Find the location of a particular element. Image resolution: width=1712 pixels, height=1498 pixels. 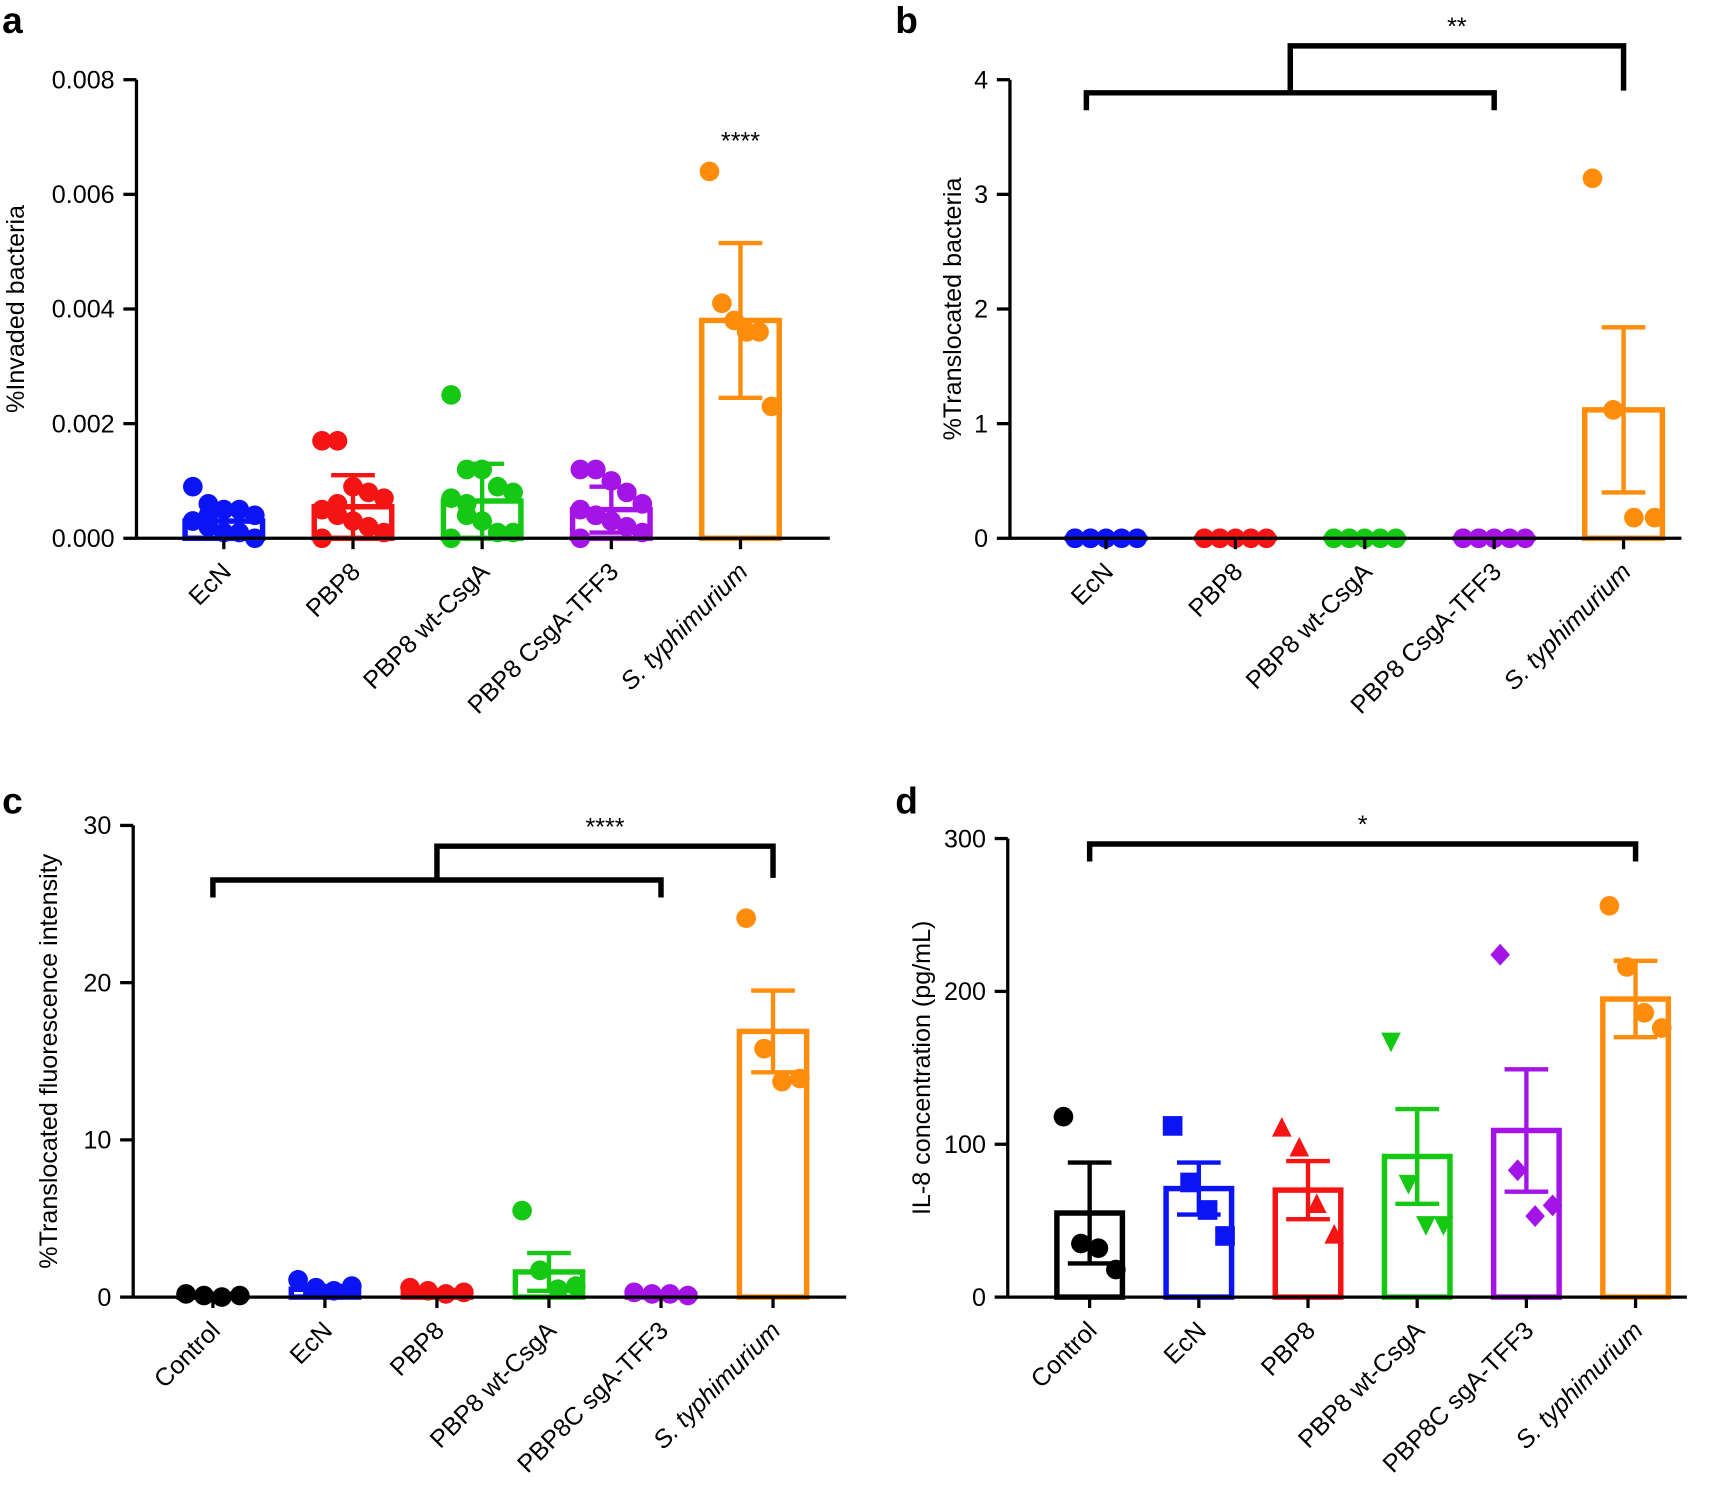

panel-label: c is located at coordinates (12, 800).